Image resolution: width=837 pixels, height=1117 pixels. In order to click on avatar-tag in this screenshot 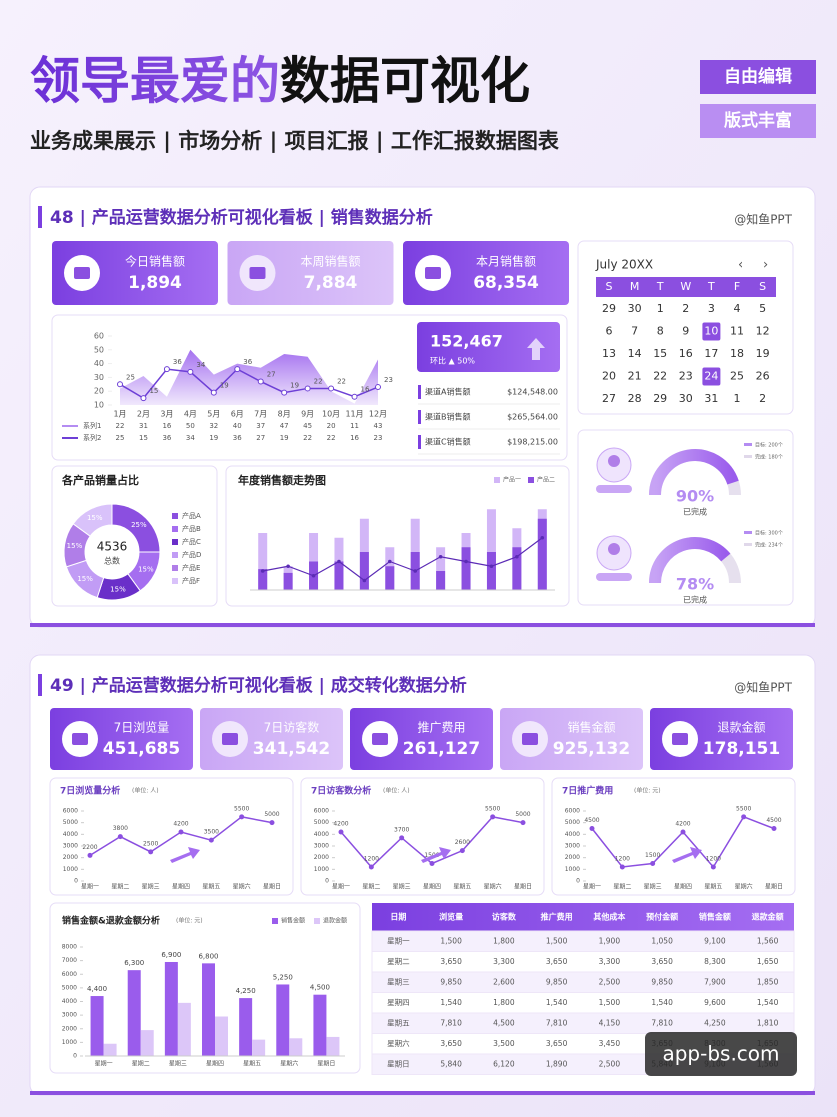, I will do `click(614, 577)`.